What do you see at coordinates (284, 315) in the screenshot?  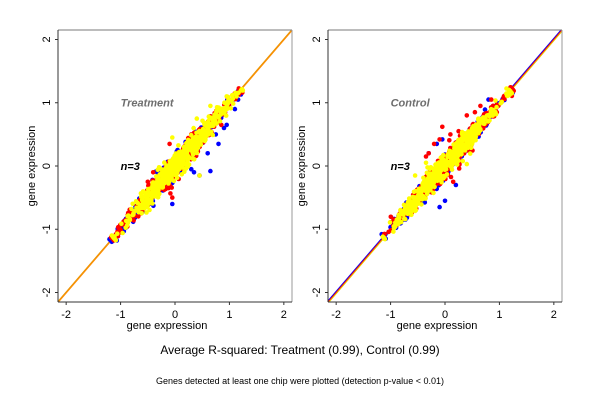 I see `x-tick-label: 2` at bounding box center [284, 315].